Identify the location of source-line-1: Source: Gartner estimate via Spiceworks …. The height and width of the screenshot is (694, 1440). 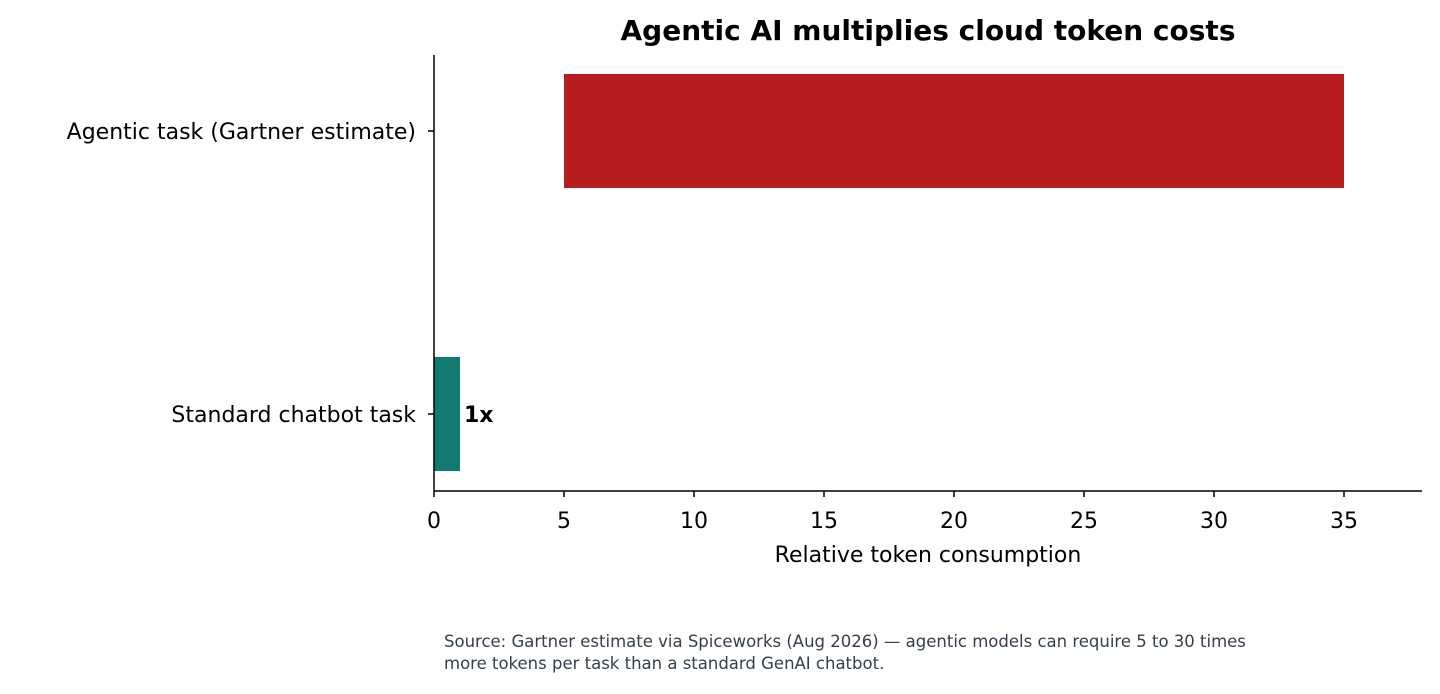
(845, 641).